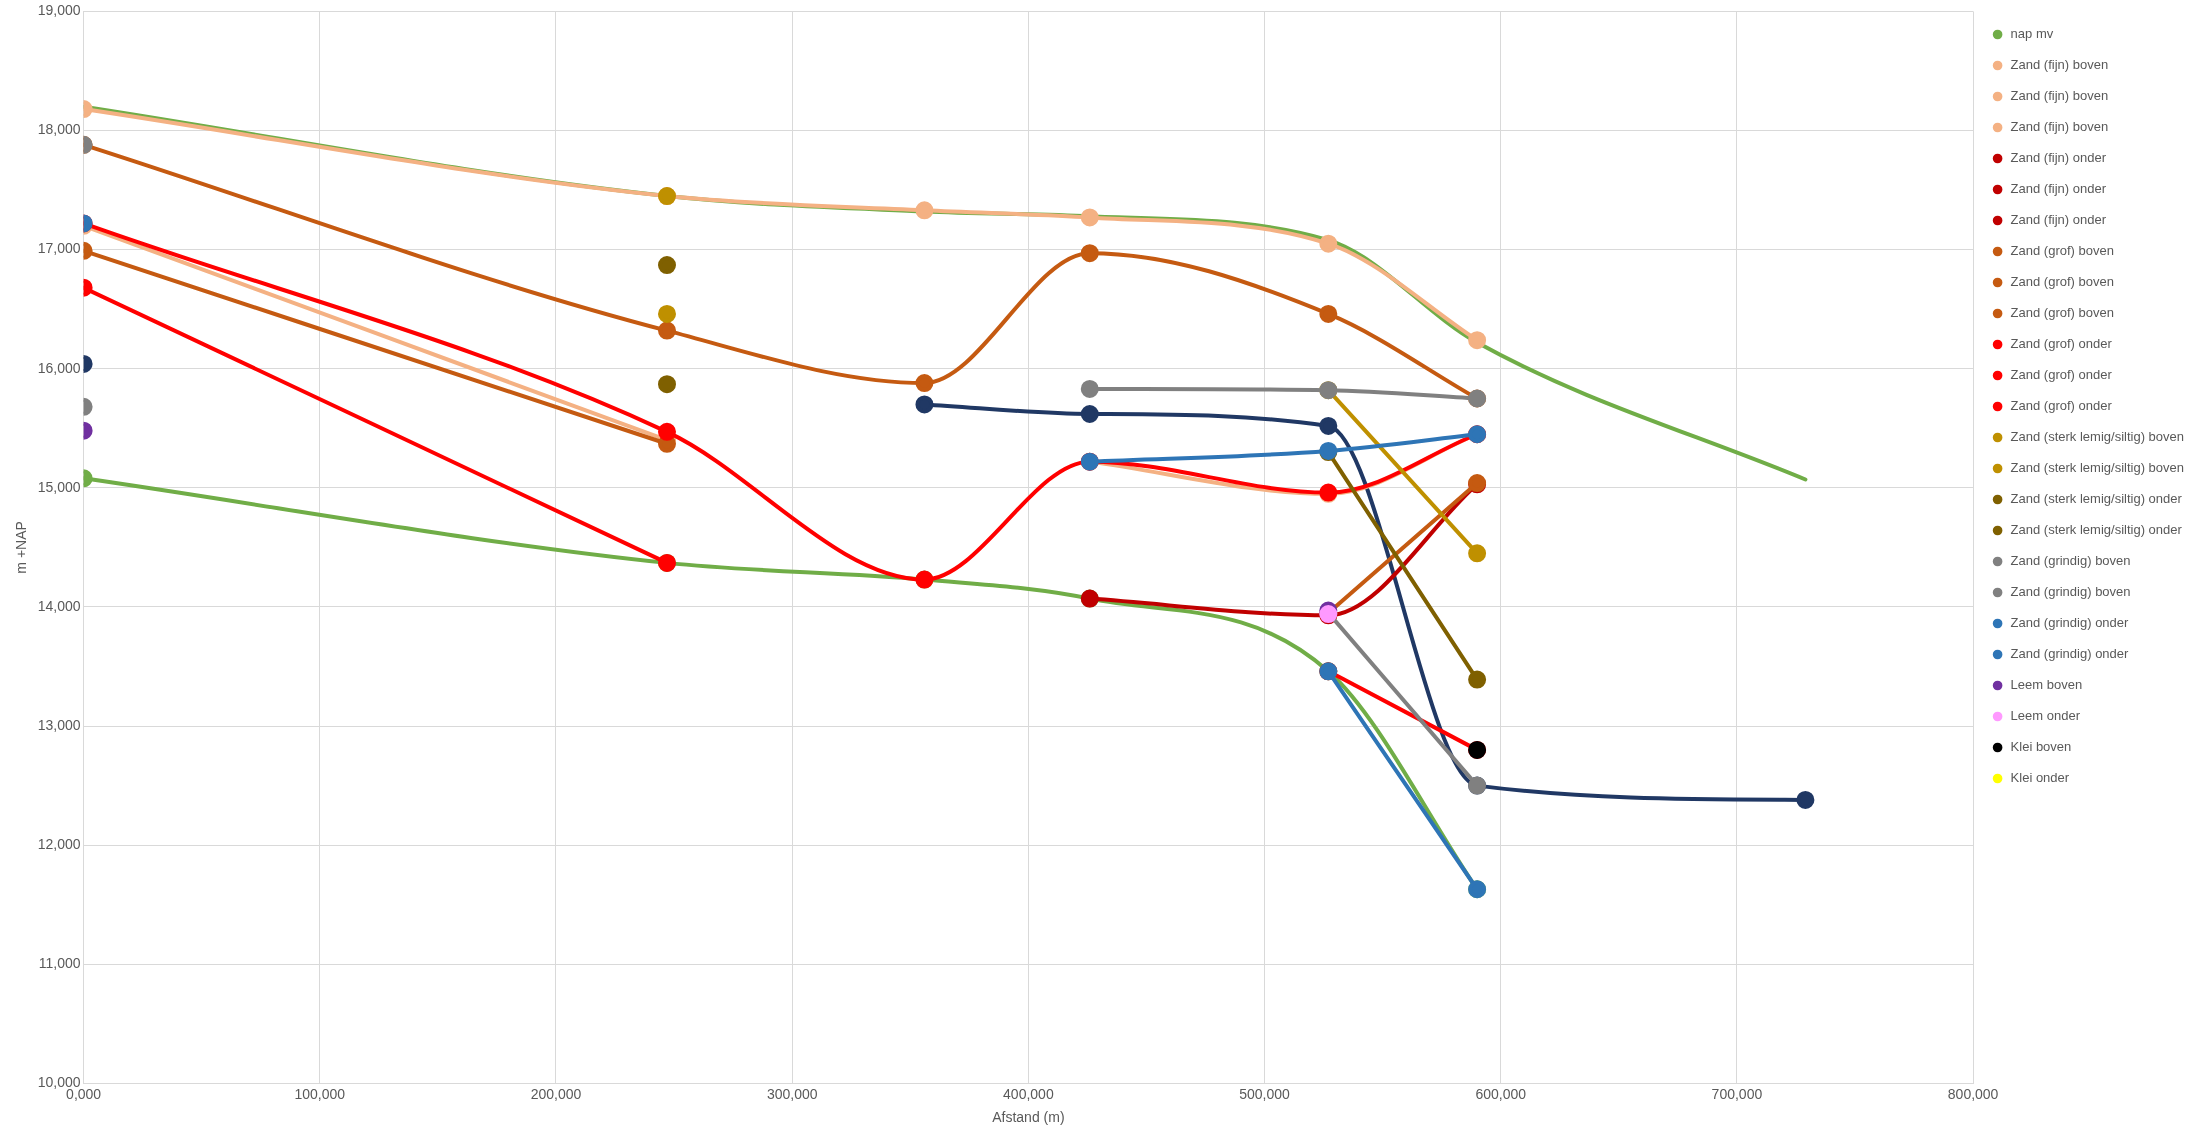 The height and width of the screenshot is (1141, 2204). What do you see at coordinates (1737, 1093) in the screenshot?
I see `x-tick-label: 700,000` at bounding box center [1737, 1093].